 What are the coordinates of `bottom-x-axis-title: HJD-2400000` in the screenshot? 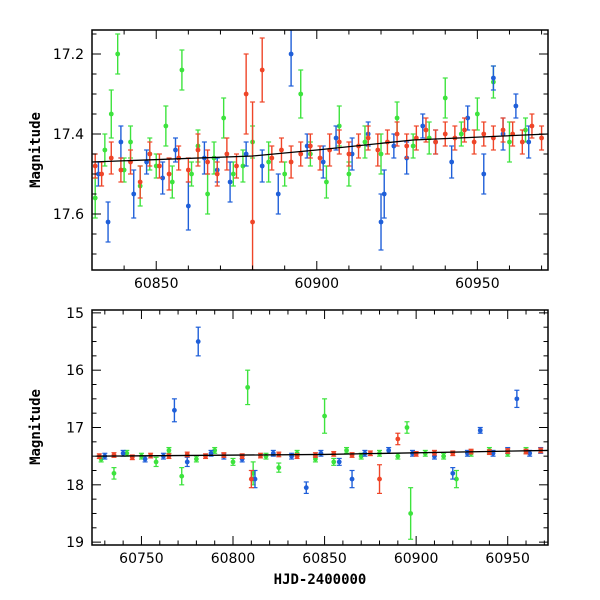 It's located at (320, 580).